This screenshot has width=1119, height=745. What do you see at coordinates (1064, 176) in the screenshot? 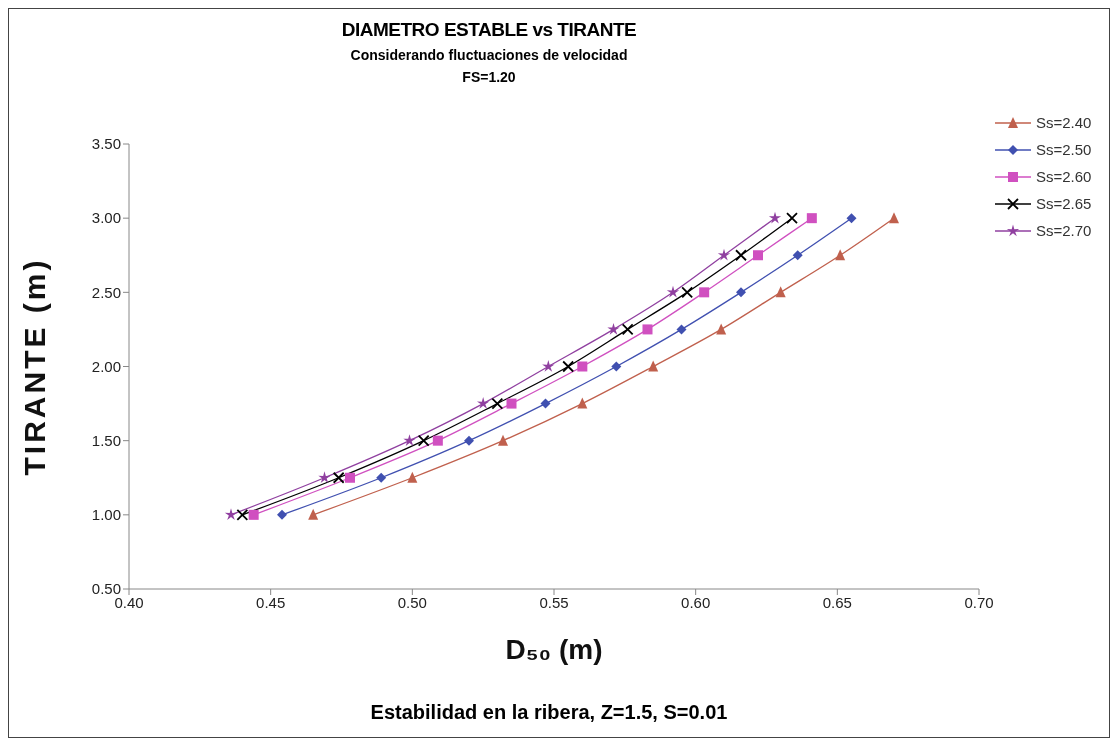
I see `legend-label: Ss=2.60` at bounding box center [1064, 176].